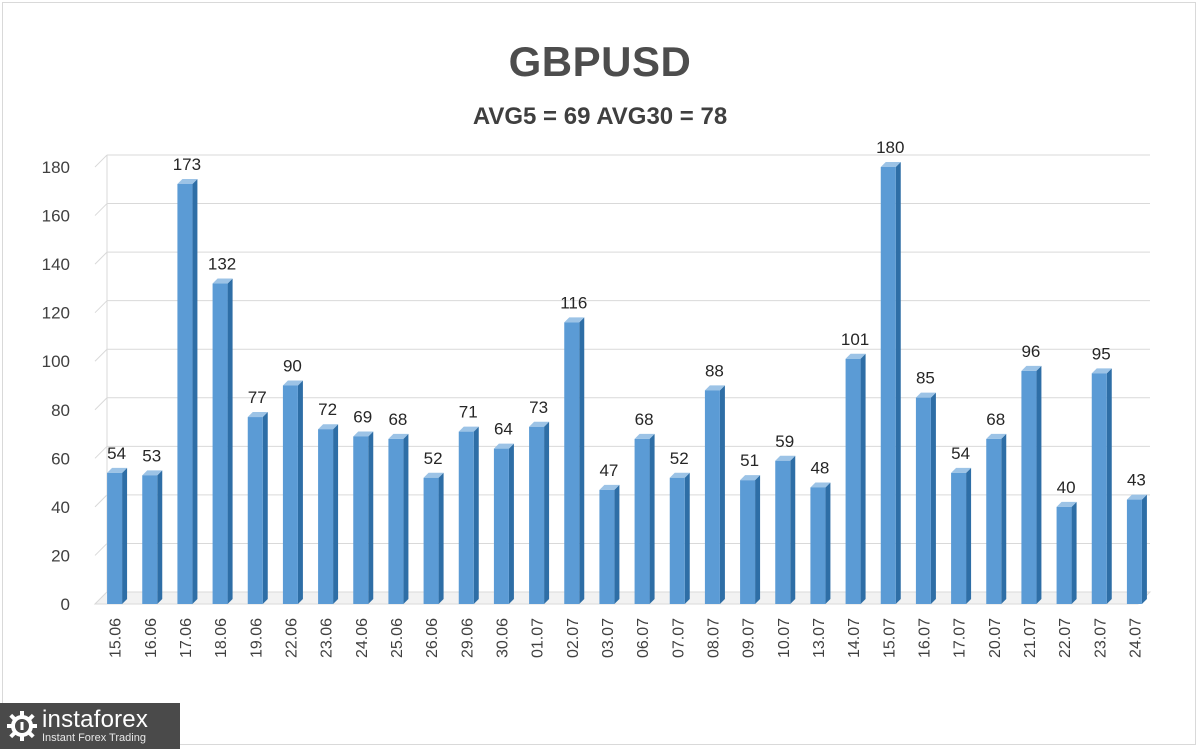  Describe the element at coordinates (784, 638) in the screenshot. I see `x-tick-label: 10.07` at that location.